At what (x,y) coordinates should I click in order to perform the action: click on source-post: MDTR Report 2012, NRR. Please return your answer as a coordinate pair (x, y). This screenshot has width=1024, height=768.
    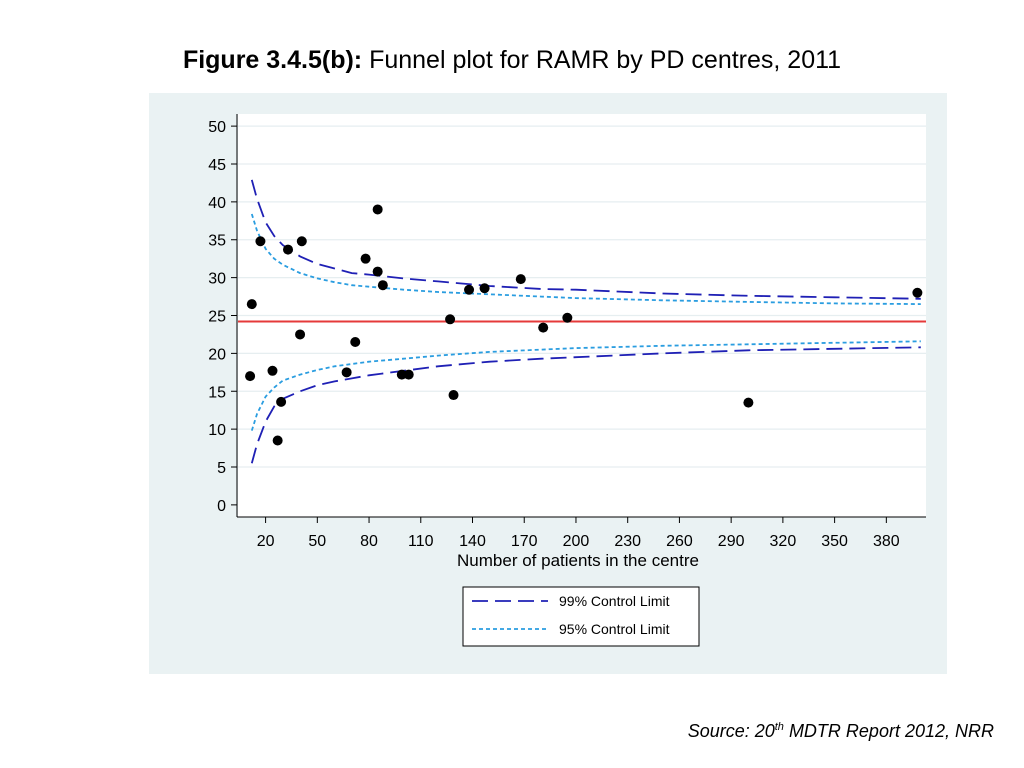
    Looking at the image, I should click on (888, 731).